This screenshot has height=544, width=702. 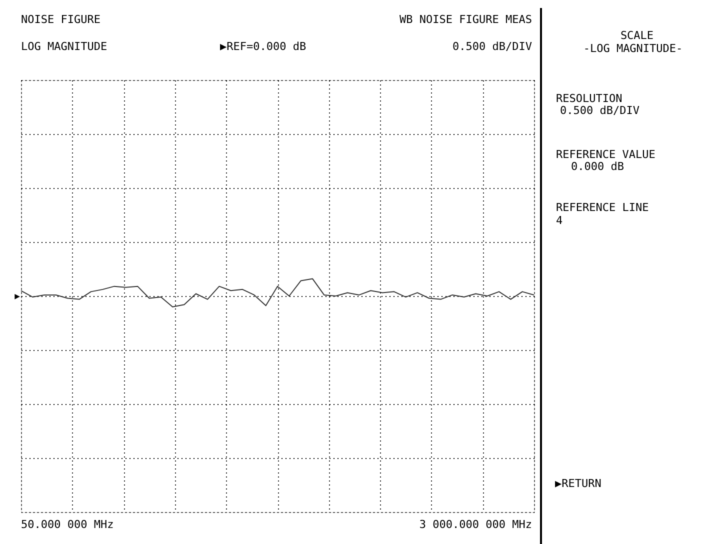 I want to click on text: RESOLUTION, so click(x=589, y=98).